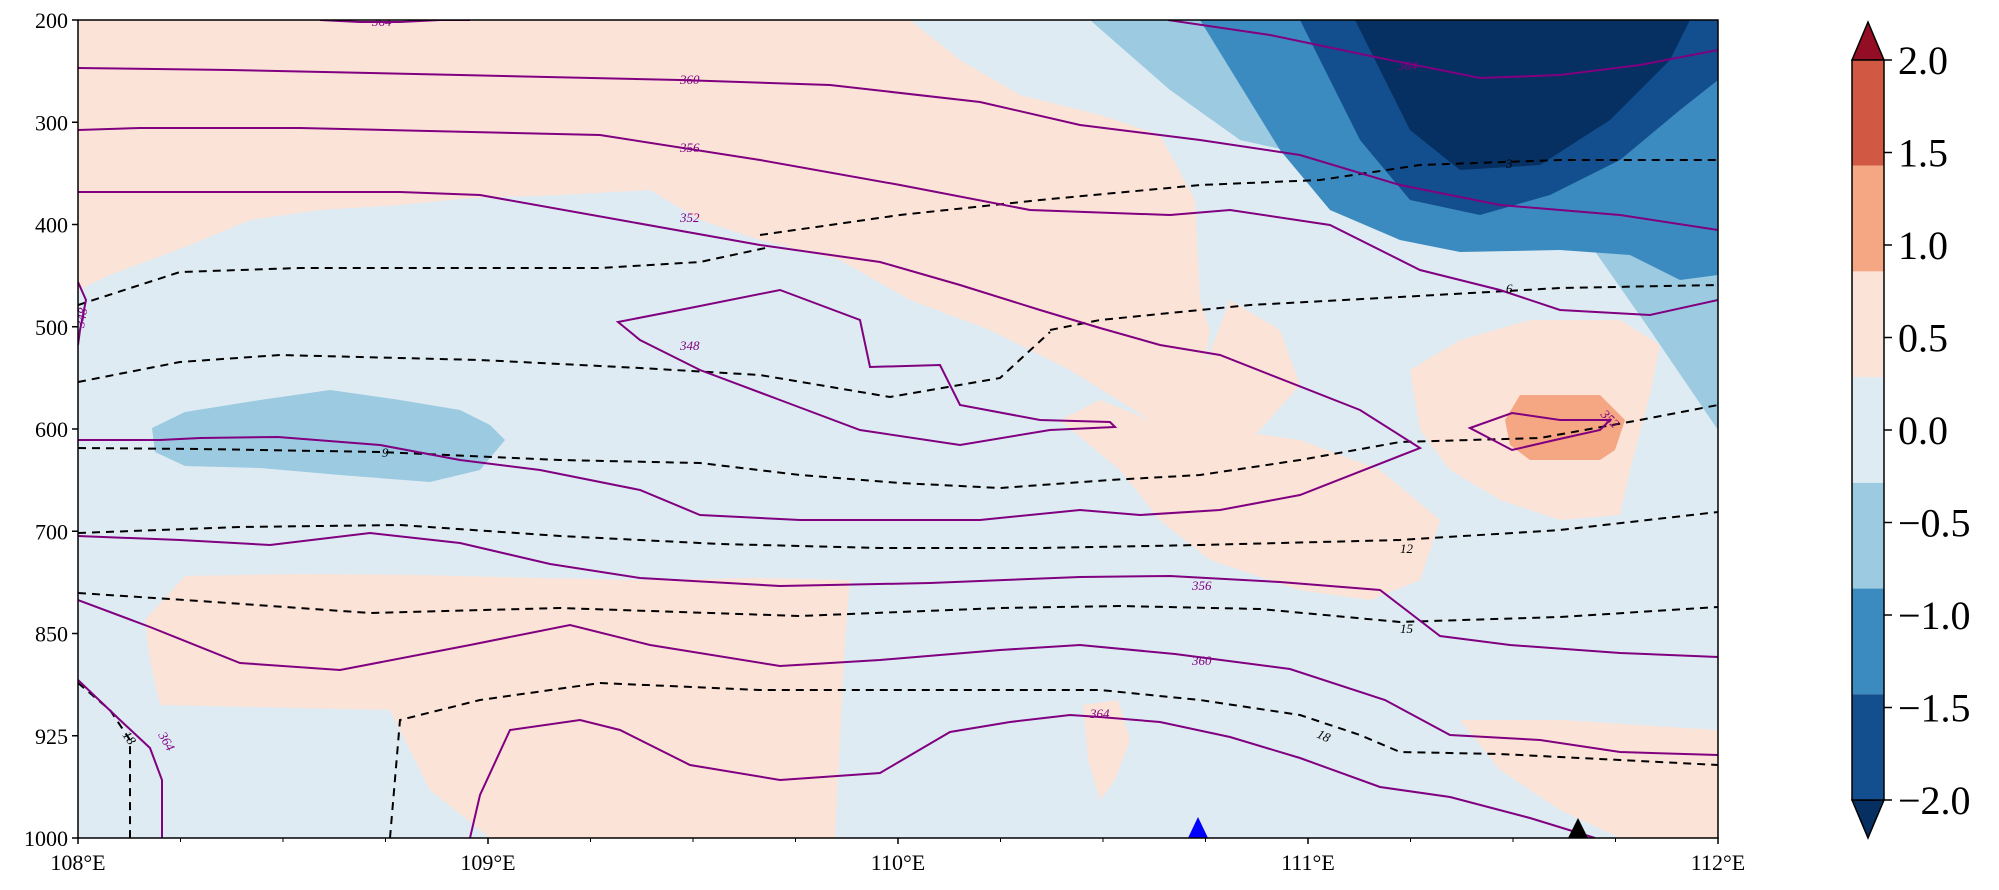  Describe the element at coordinates (1308, 862) in the screenshot. I see `x-tick-label: 111°E` at that location.